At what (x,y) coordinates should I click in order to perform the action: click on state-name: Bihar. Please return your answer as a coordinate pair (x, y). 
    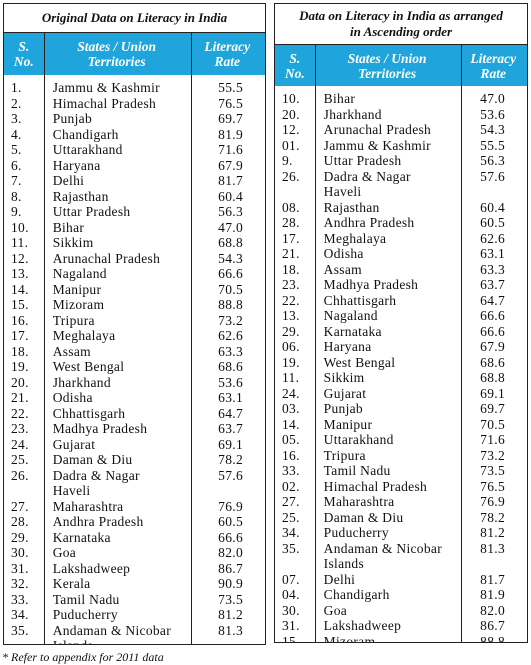
    Looking at the image, I should click on (68, 227).